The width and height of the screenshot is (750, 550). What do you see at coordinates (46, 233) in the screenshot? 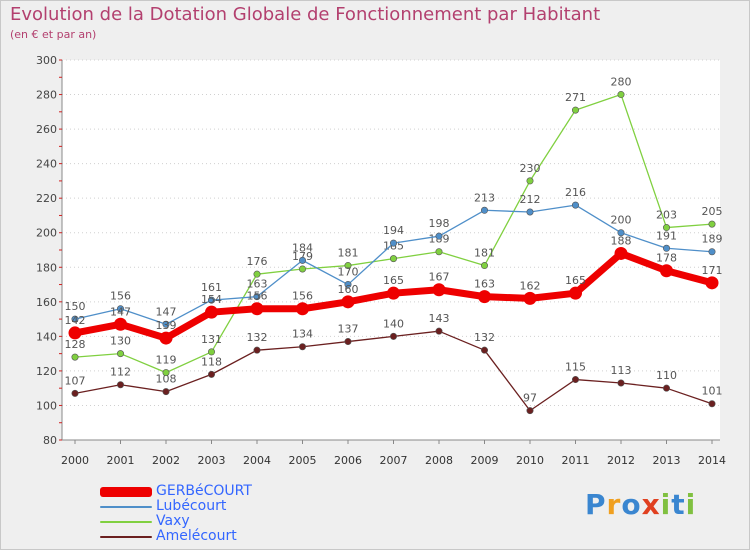
I see `y-tick-label: 200` at bounding box center [46, 233].